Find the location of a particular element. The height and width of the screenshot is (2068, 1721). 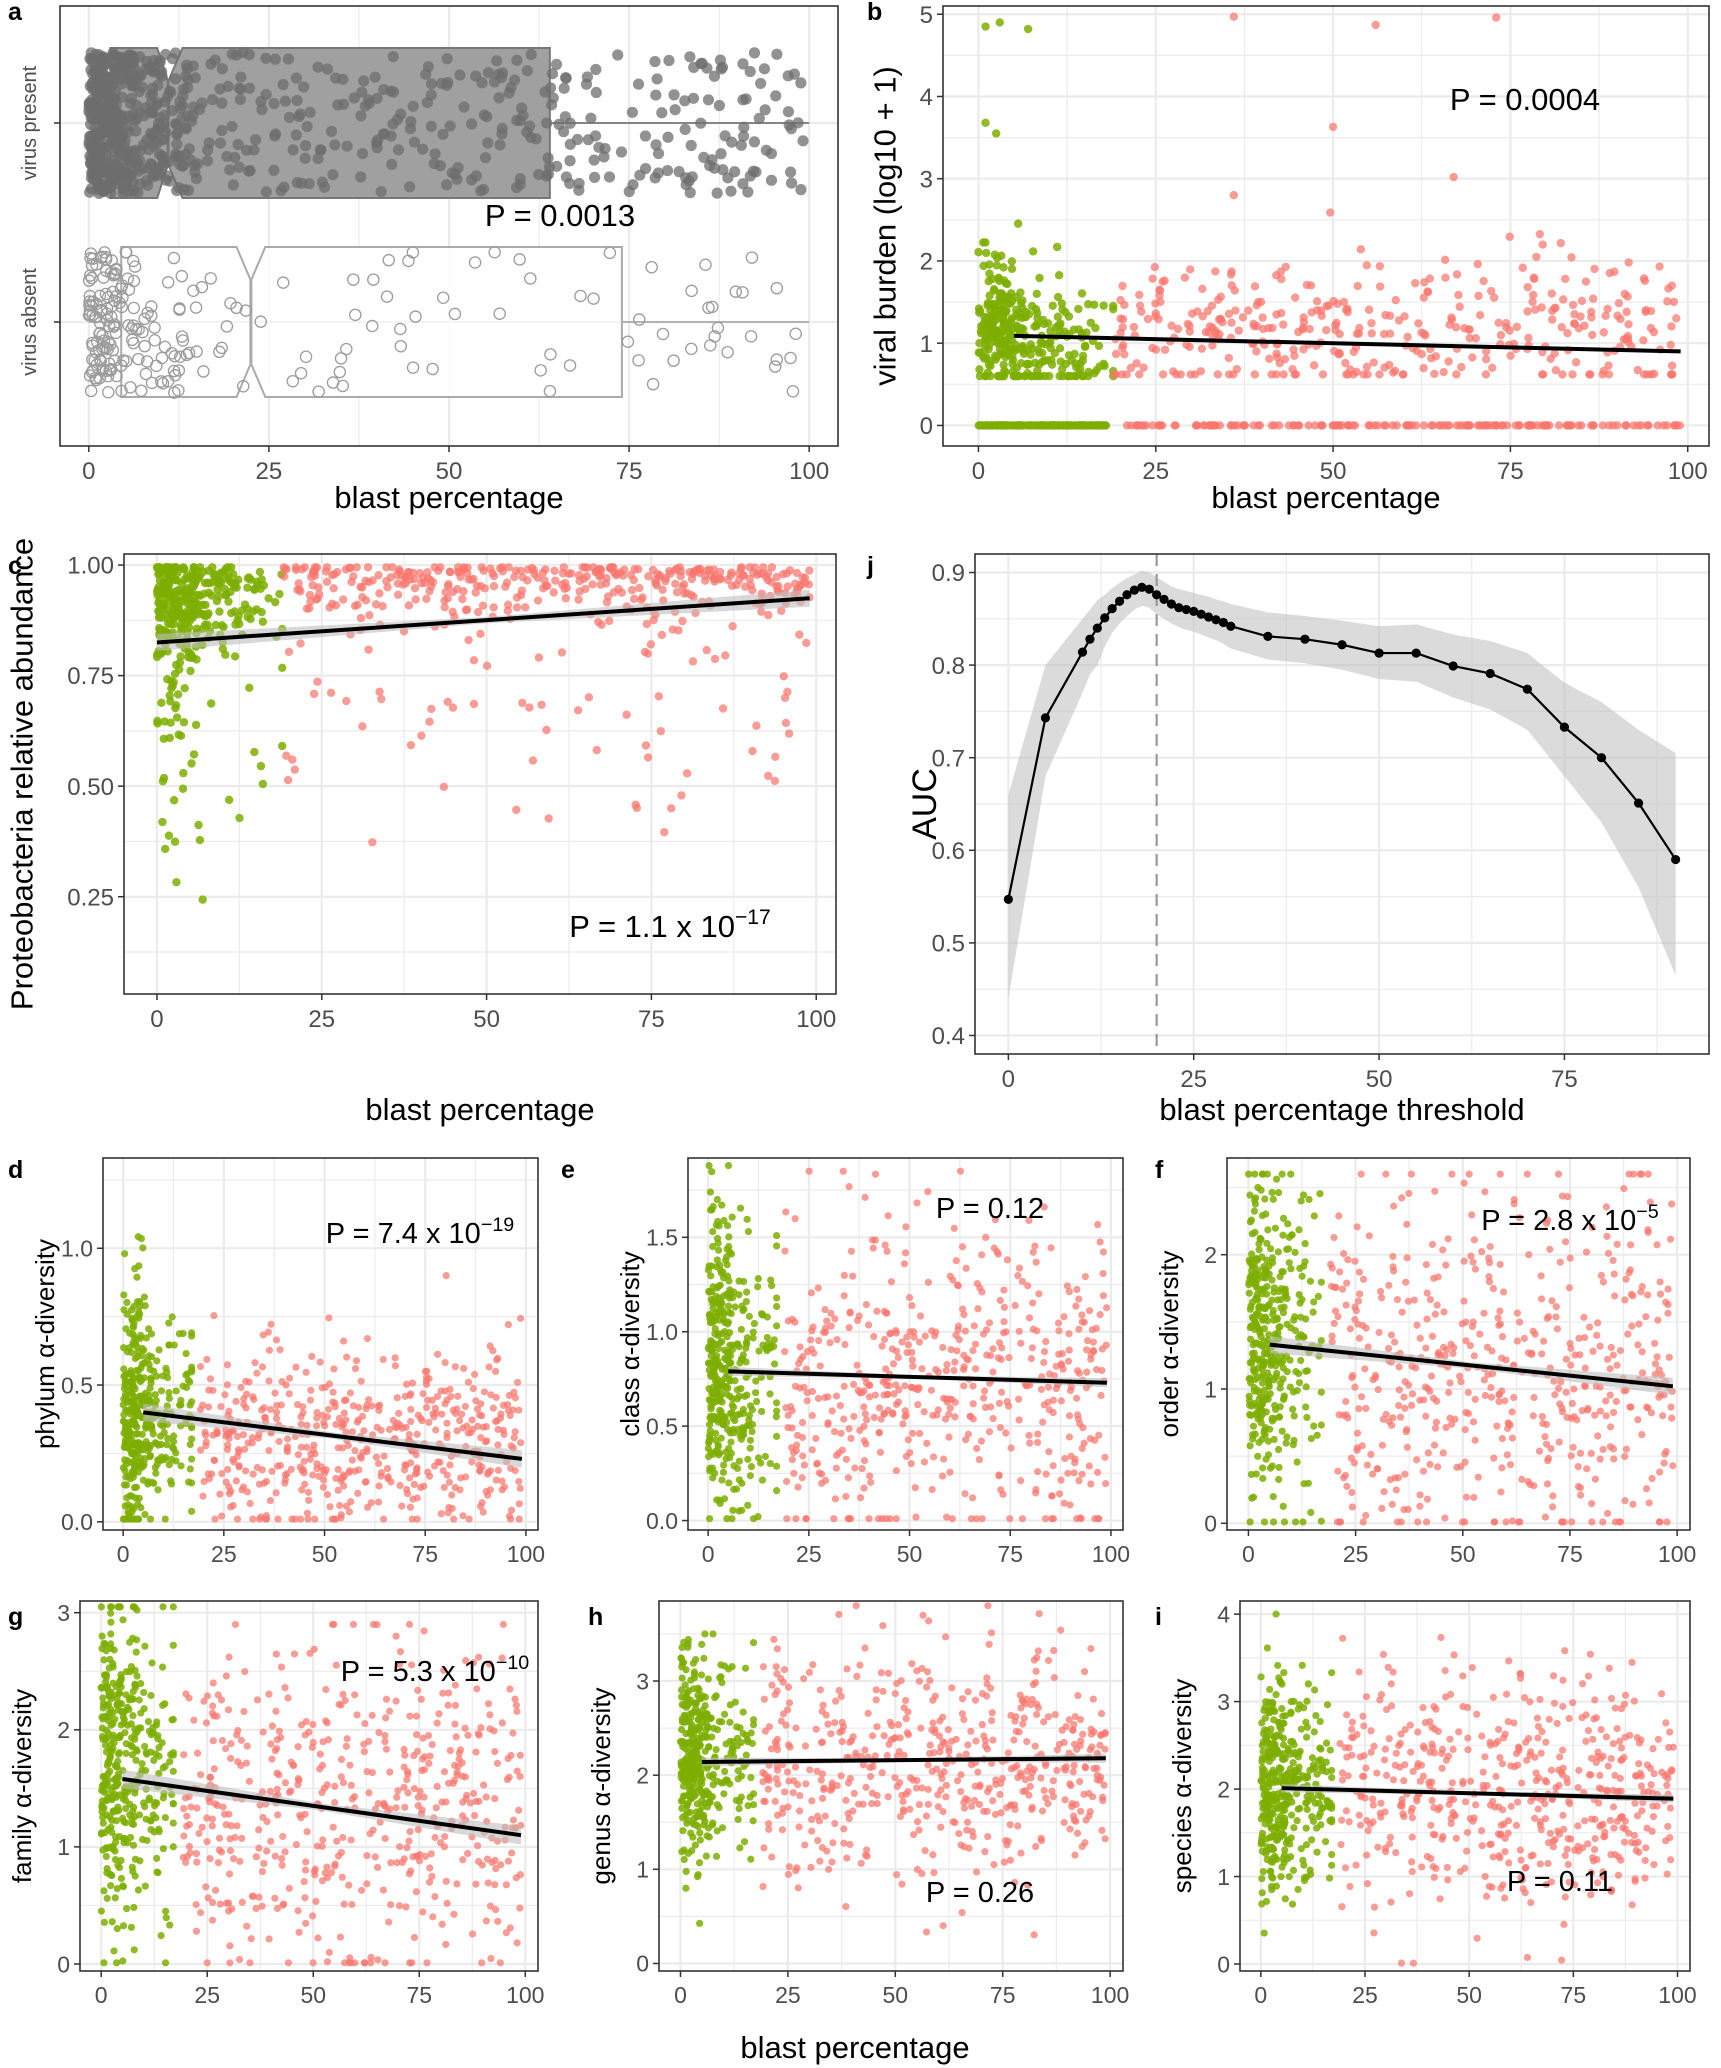

panel-b-plot-background is located at coordinates (1326, 226).